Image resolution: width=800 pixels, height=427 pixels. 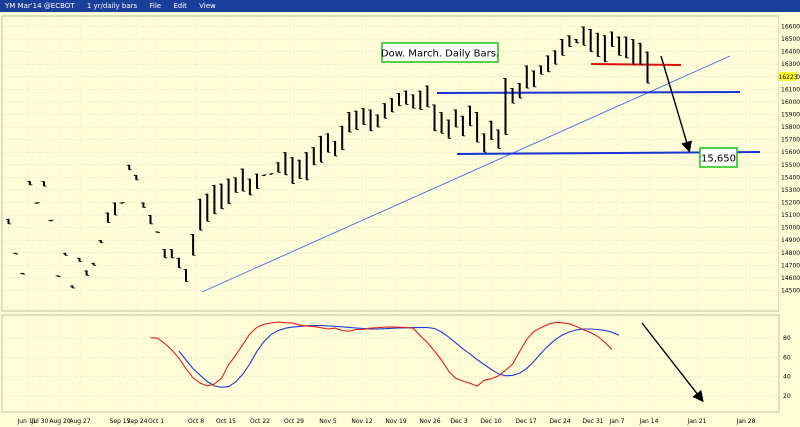 I want to click on date-tick-label: Aug 27, so click(x=79, y=421).